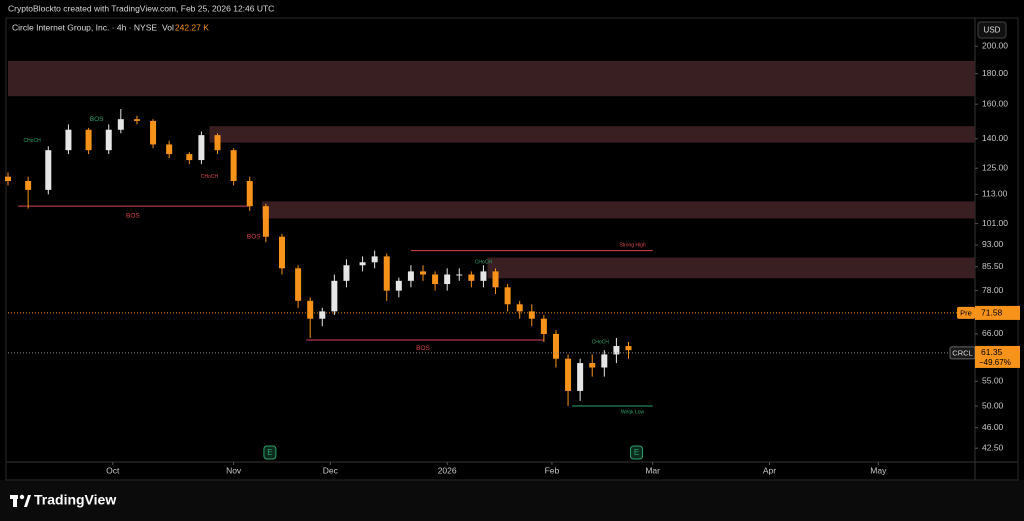  What do you see at coordinates (192, 27) in the screenshot?
I see `volume-value: 242.27 K` at bounding box center [192, 27].